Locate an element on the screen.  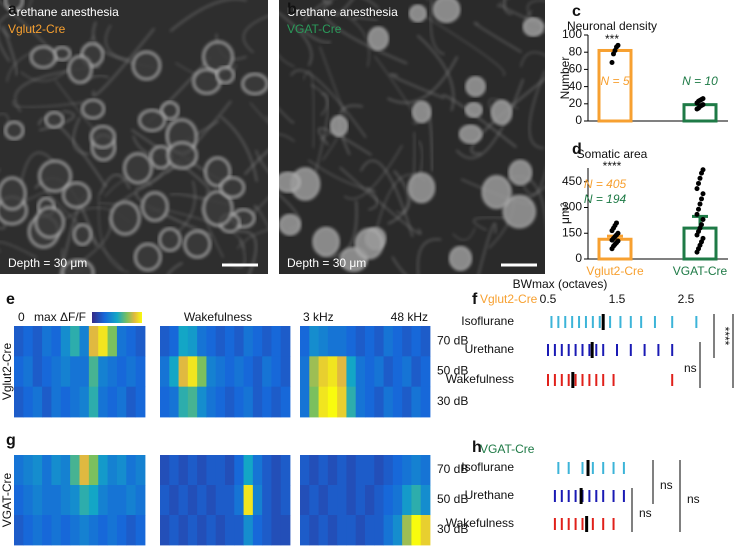
row-label: 50 dB is located at coordinates (452, 499).